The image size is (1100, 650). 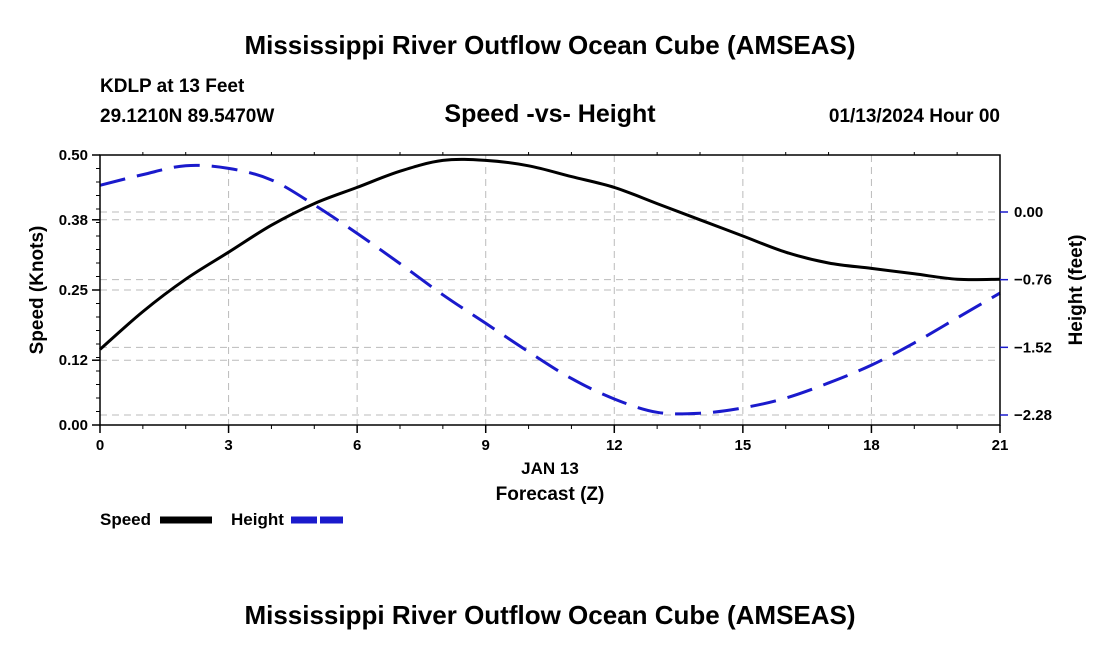 What do you see at coordinates (73, 425) in the screenshot?
I see `y-tick-label: 0.00` at bounding box center [73, 425].